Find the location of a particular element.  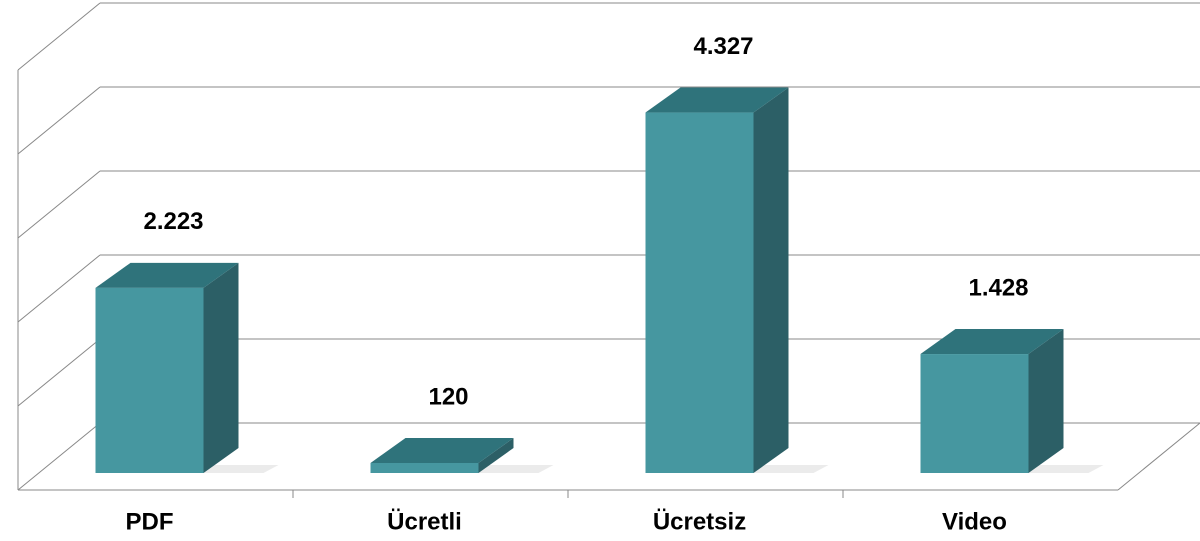

floor-right is located at coordinates (1158, 456).